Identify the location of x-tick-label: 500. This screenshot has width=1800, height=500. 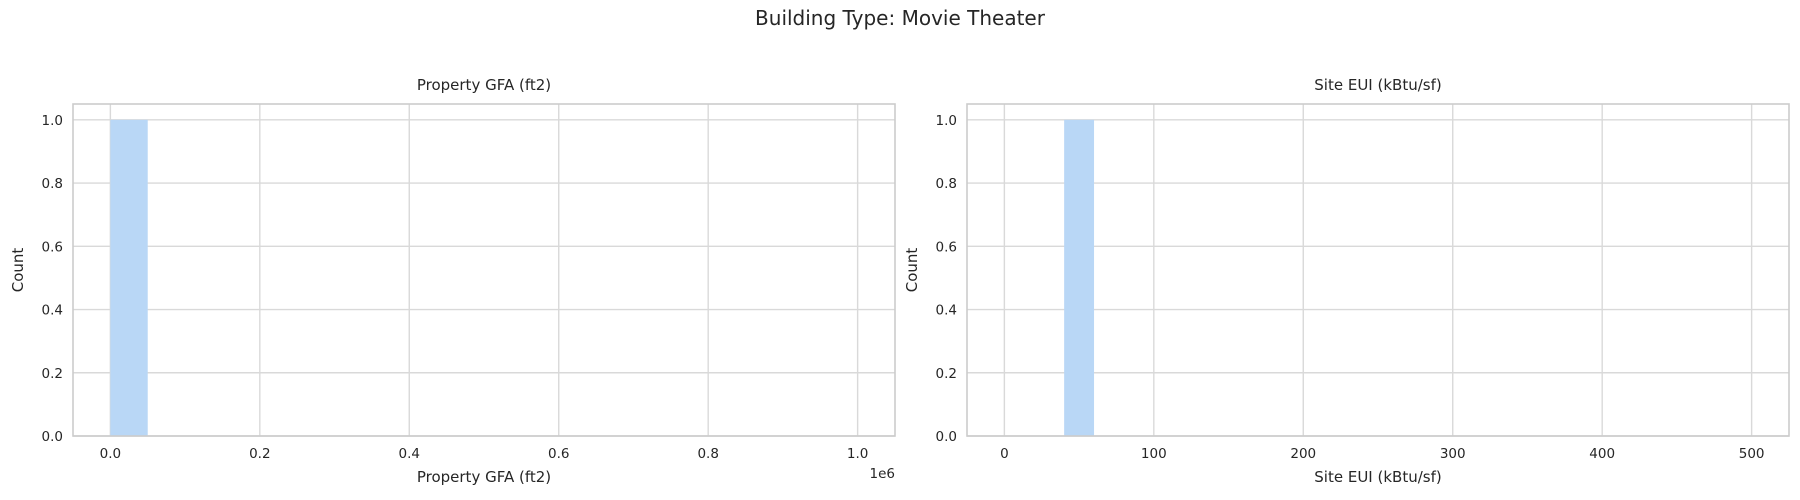
(1752, 454).